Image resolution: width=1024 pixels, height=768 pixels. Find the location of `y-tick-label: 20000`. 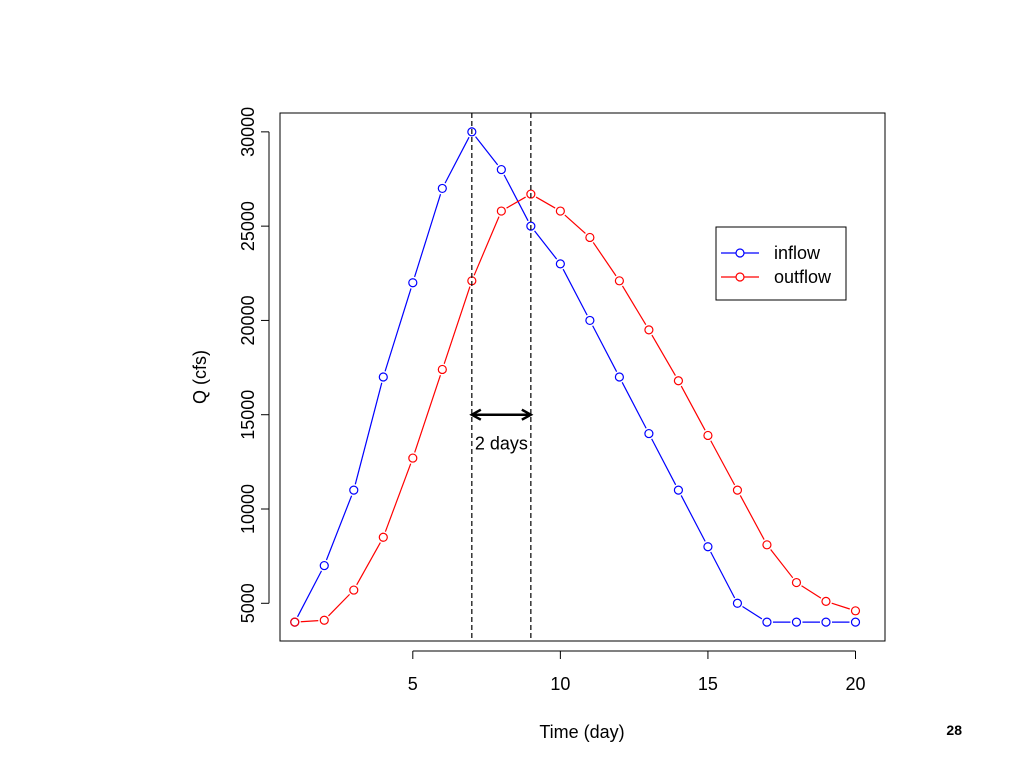

y-tick-label: 20000 is located at coordinates (248, 320).